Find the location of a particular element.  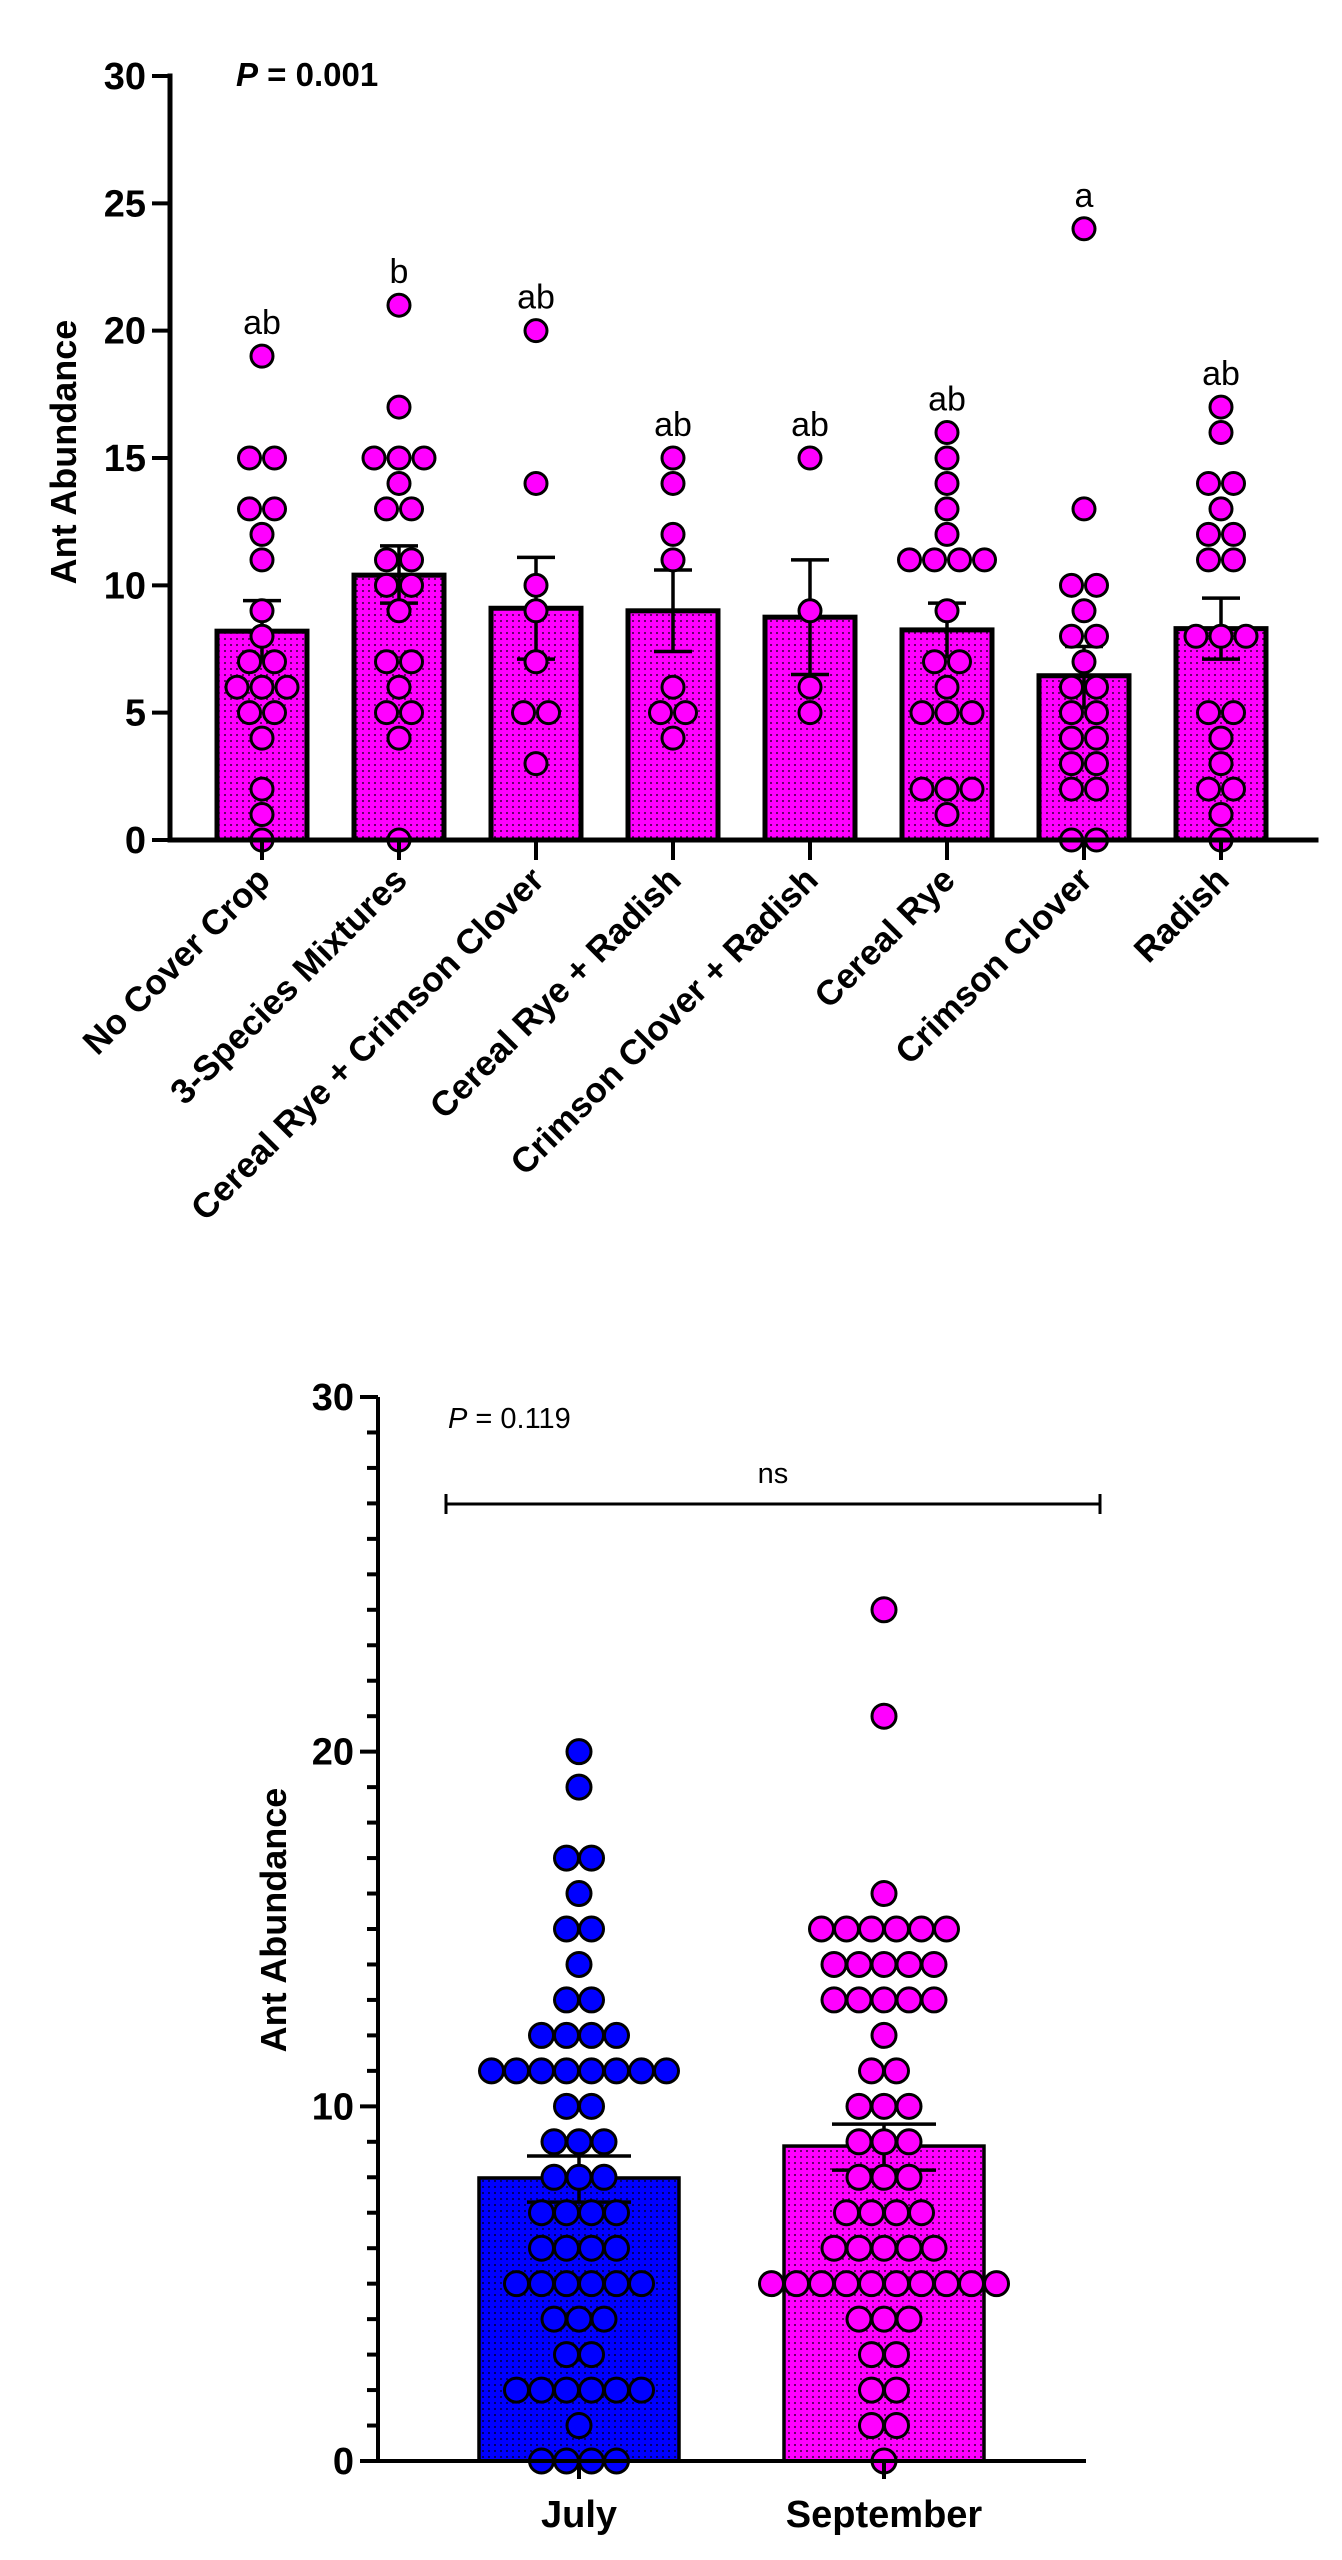

p-value-text: = 0.119 is located at coordinates (518, 1419).